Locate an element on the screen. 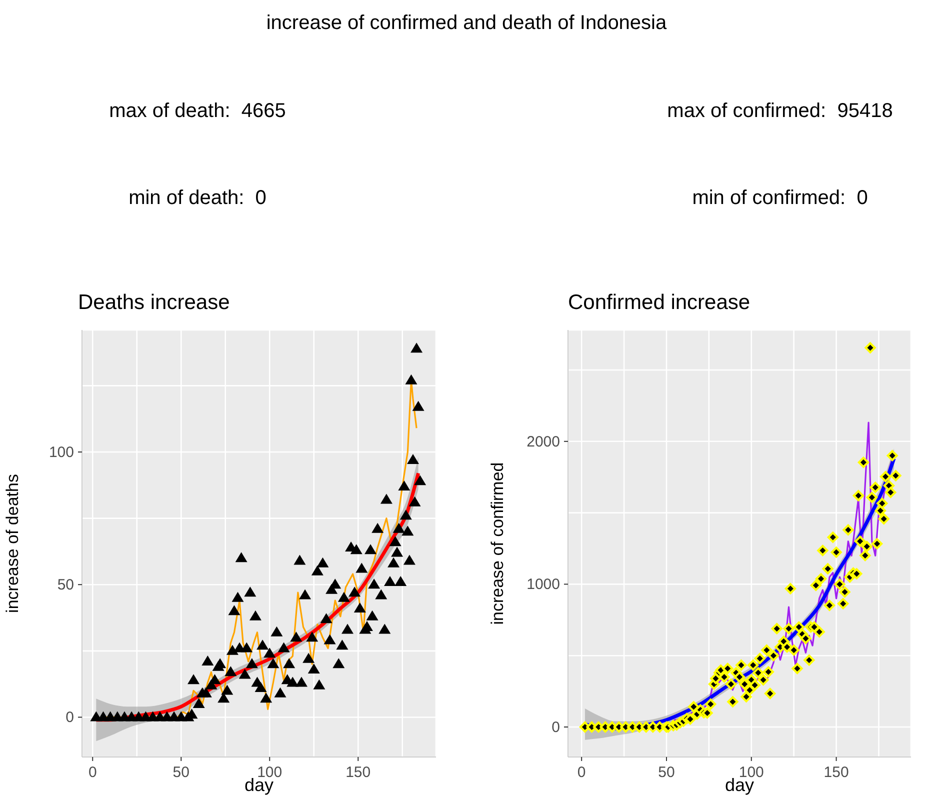  y-tick-label: 100 is located at coordinates (61, 452).